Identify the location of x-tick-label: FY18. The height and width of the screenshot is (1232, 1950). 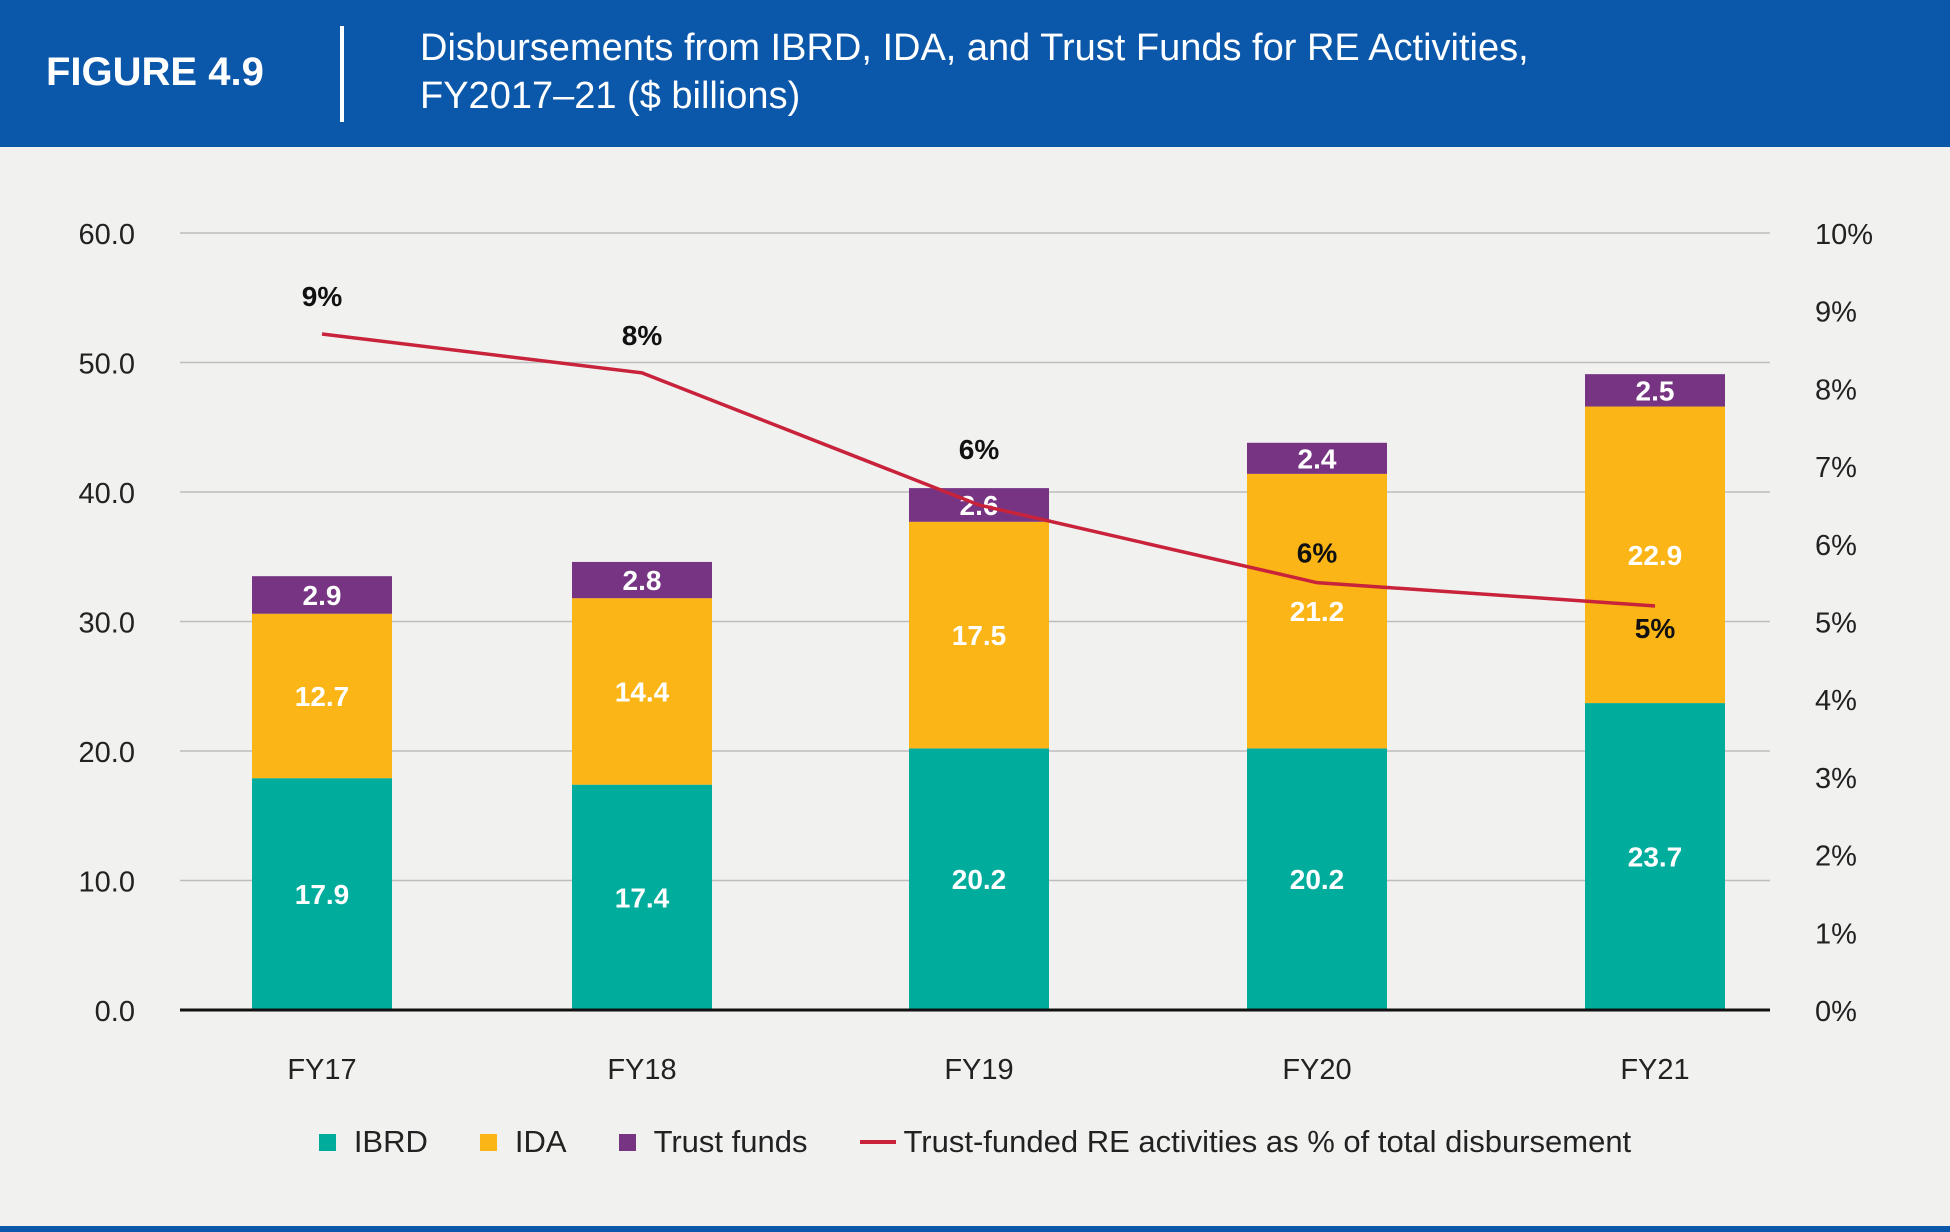
(641, 1070).